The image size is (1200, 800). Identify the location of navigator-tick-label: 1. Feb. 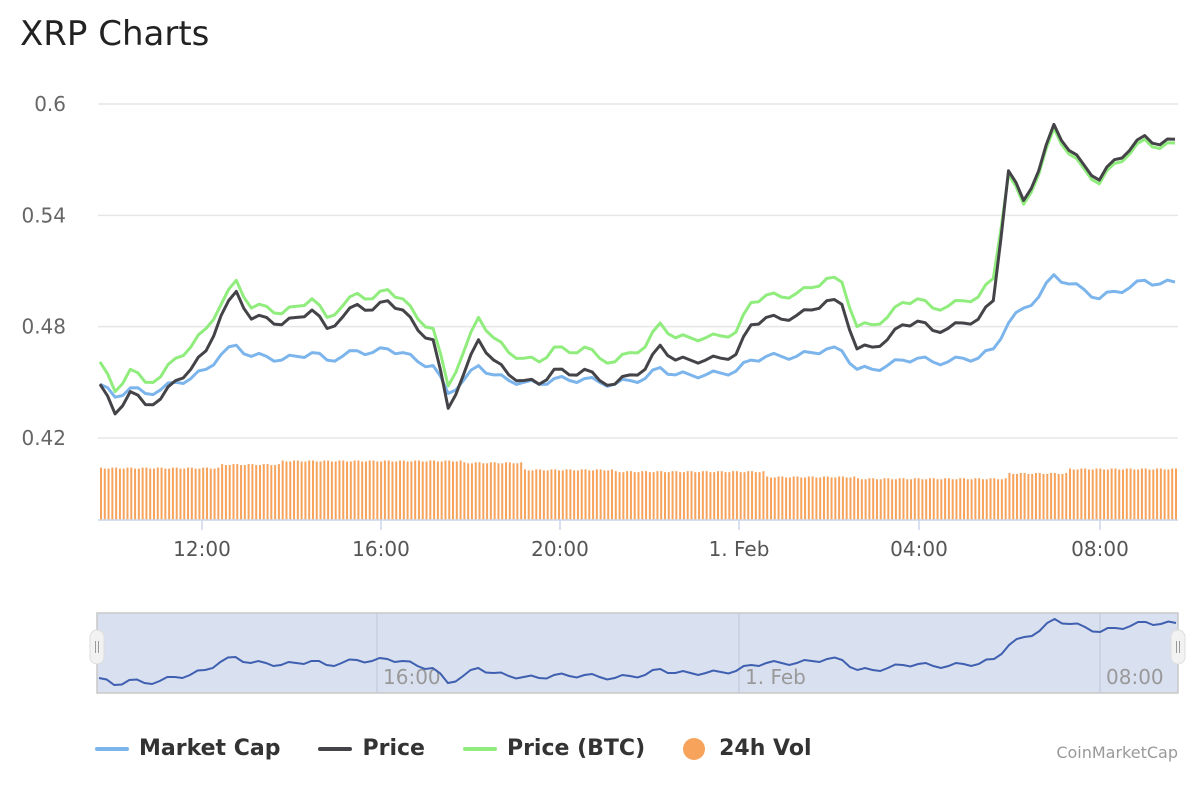
(775, 677).